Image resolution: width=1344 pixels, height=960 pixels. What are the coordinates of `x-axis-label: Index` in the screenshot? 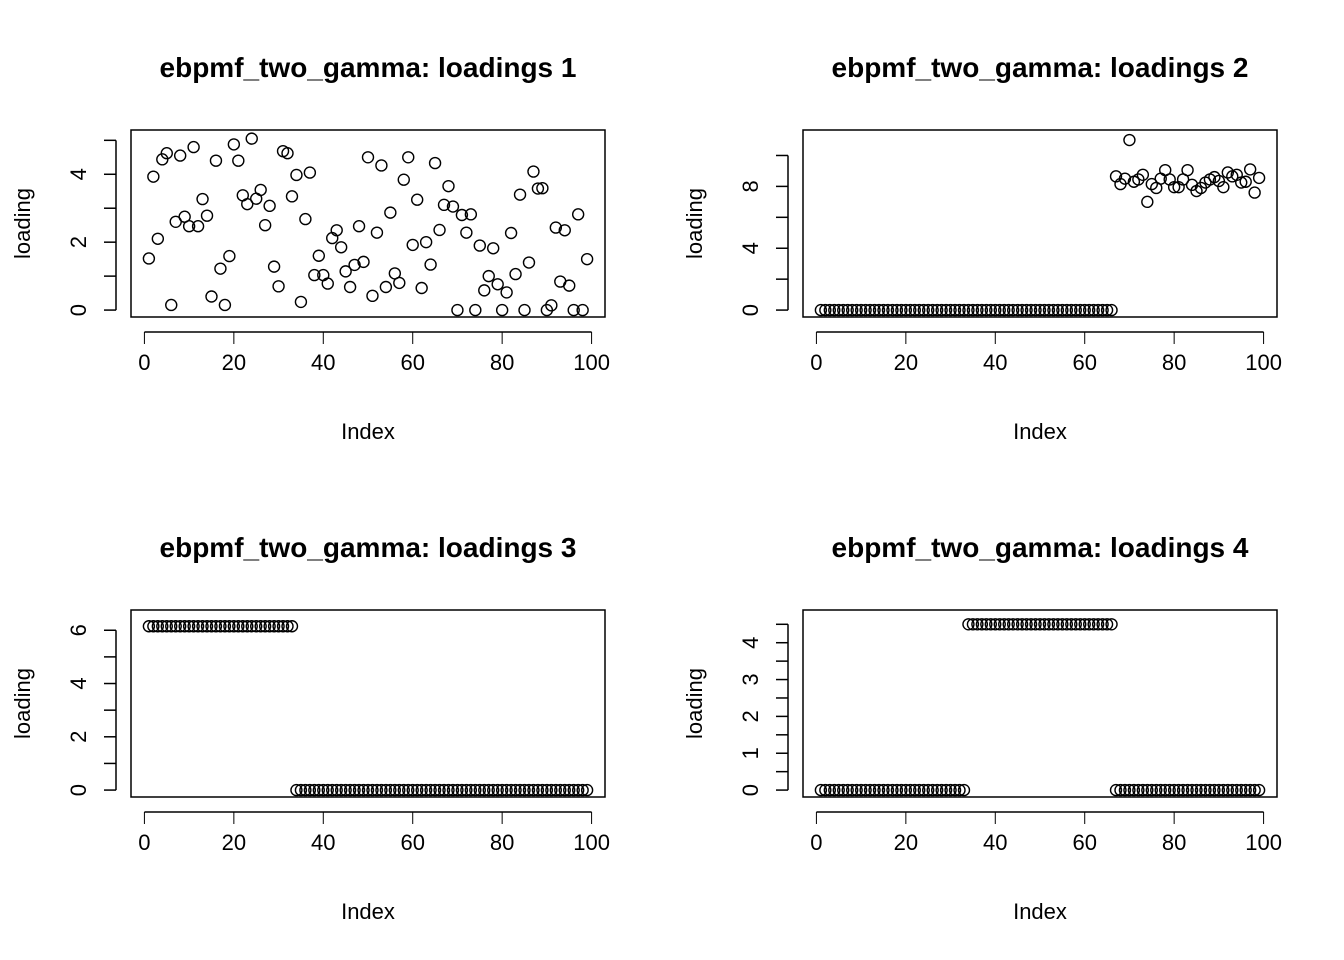 It's located at (368, 431).